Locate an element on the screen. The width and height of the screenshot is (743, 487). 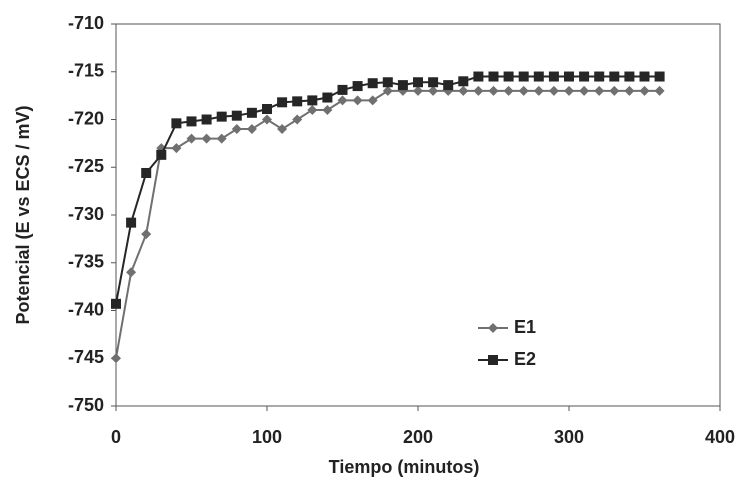
x-tick-label: 200 is located at coordinates (418, 437).